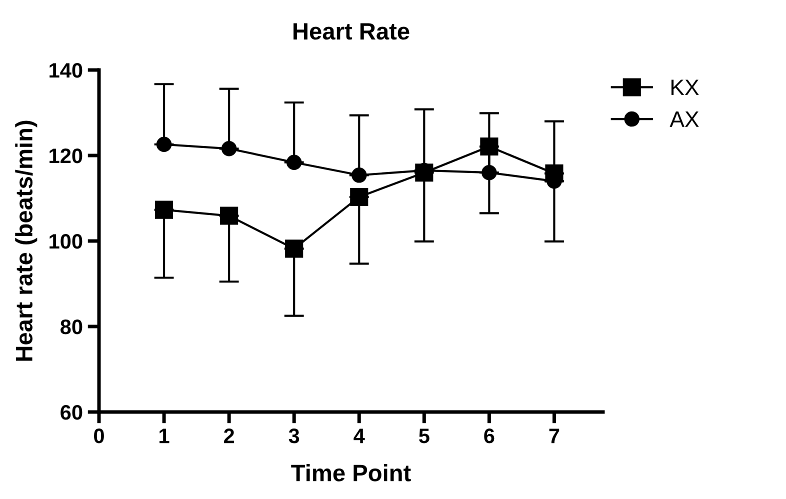 Image resolution: width=786 pixels, height=499 pixels. What do you see at coordinates (71, 327) in the screenshot?
I see `y-tick-label: 80` at bounding box center [71, 327].